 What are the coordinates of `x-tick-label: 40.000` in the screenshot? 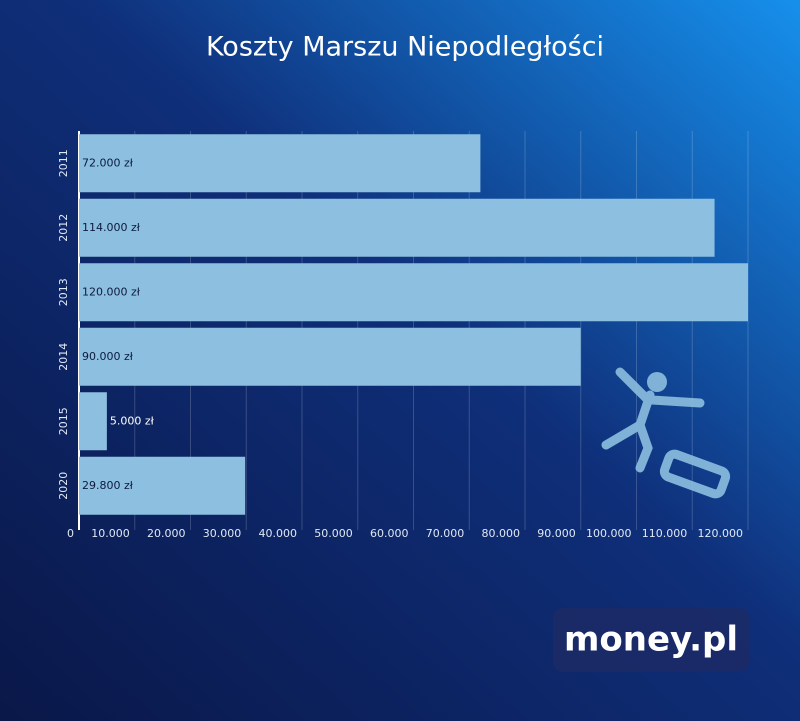 It's located at (278, 533).